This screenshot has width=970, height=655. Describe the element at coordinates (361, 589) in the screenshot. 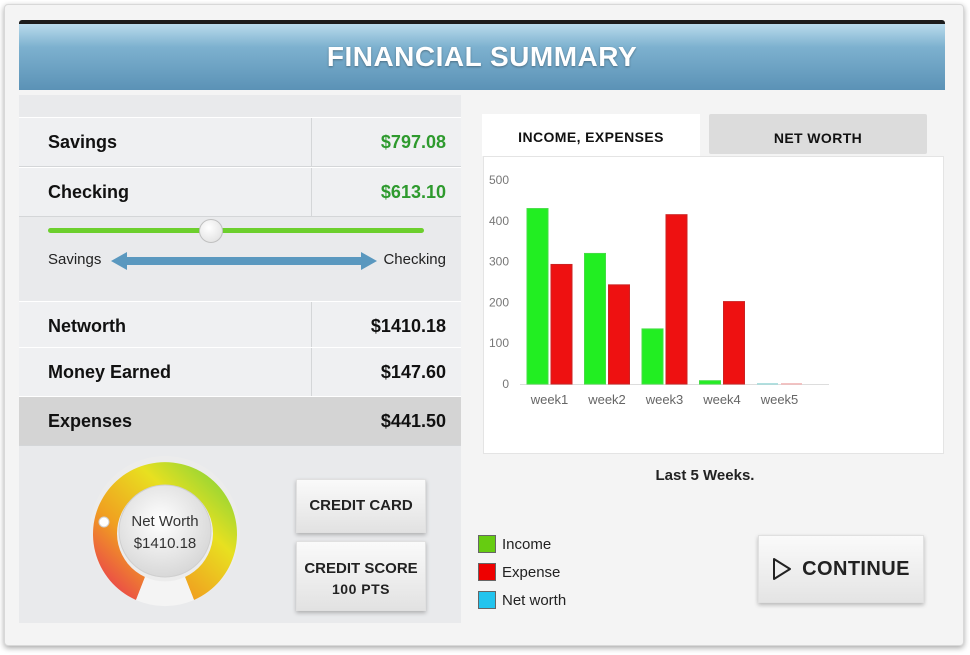

I see `credit-score-value: 100 PTS` at that location.